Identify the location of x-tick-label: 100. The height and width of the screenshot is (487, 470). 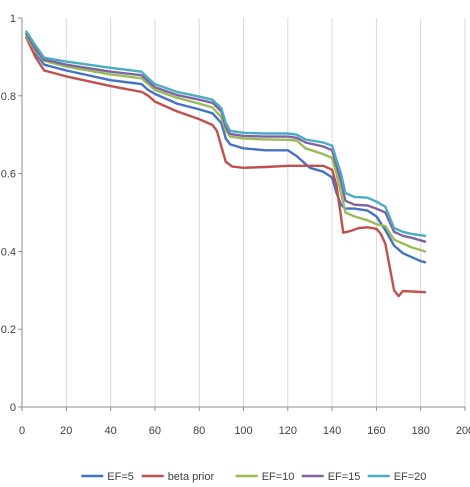
(243, 431).